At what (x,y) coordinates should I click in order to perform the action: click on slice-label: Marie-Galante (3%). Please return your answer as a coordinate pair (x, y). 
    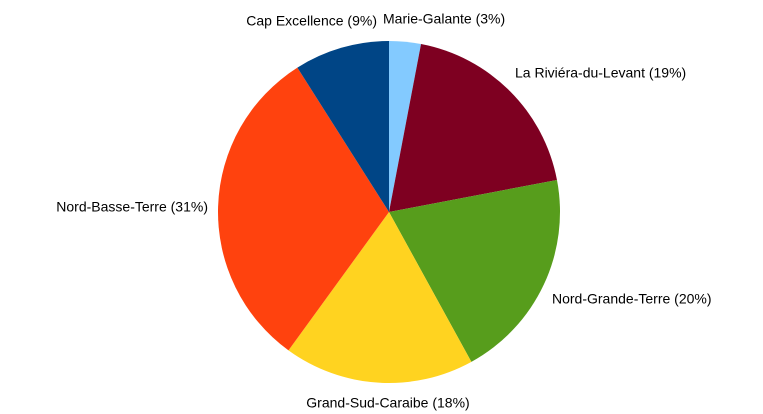
    Looking at the image, I should click on (444, 19).